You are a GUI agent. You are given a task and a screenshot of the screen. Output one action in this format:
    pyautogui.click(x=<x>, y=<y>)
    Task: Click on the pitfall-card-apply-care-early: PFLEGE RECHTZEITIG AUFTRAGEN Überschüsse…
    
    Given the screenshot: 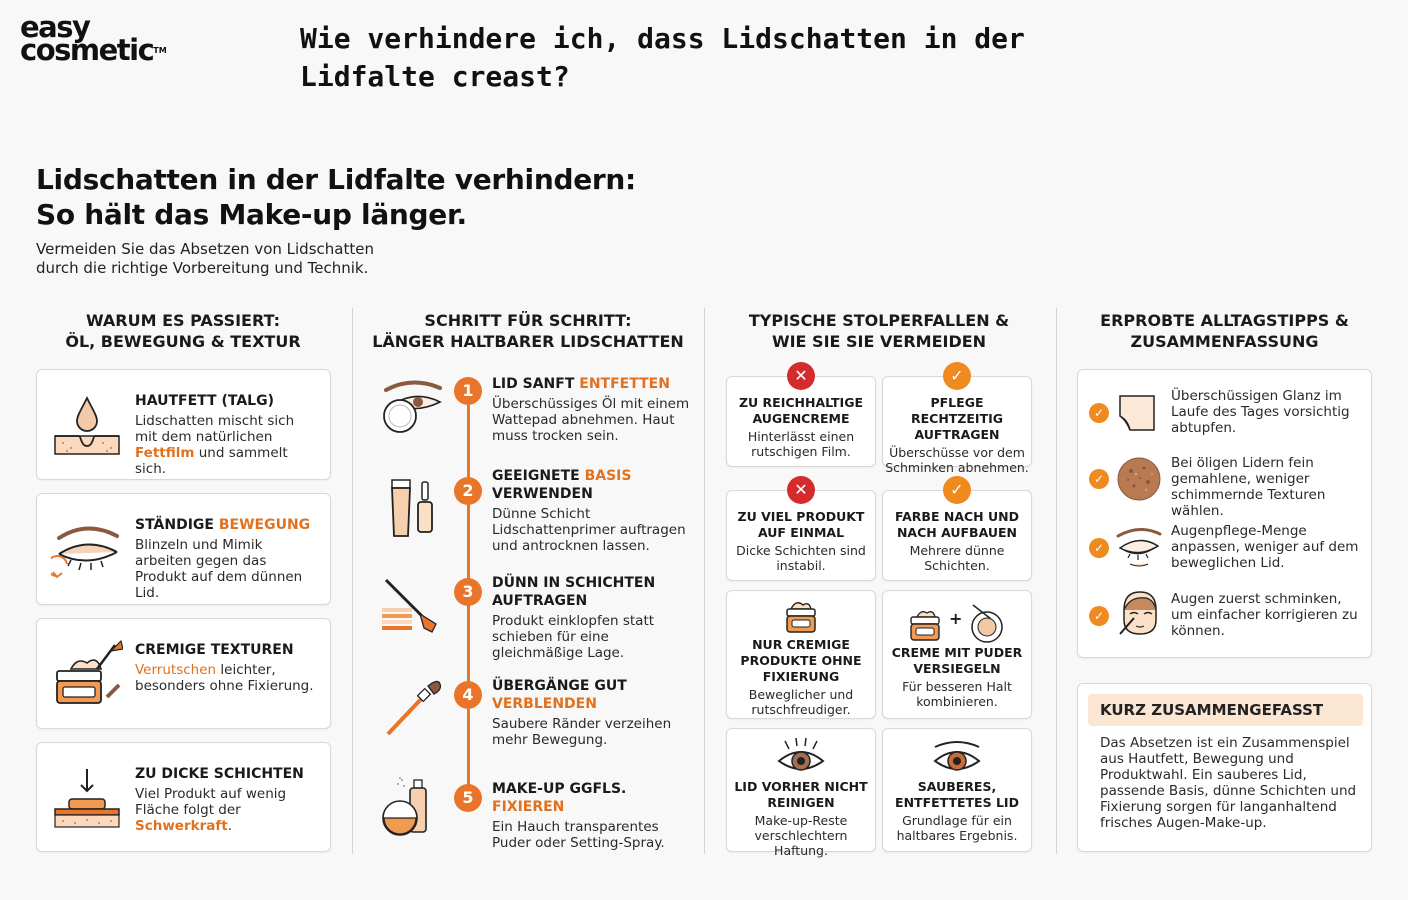 What is the action you would take?
    pyautogui.click(x=957, y=425)
    